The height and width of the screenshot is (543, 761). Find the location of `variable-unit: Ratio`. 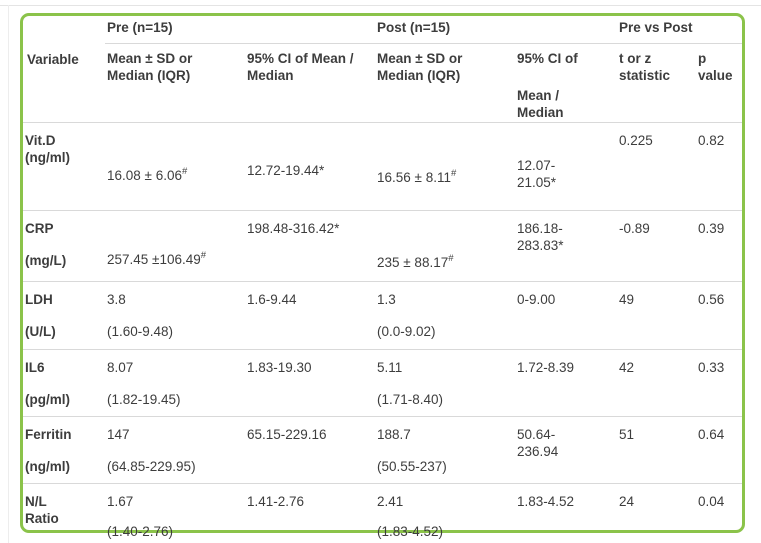

variable-unit: Ratio is located at coordinates (42, 518).